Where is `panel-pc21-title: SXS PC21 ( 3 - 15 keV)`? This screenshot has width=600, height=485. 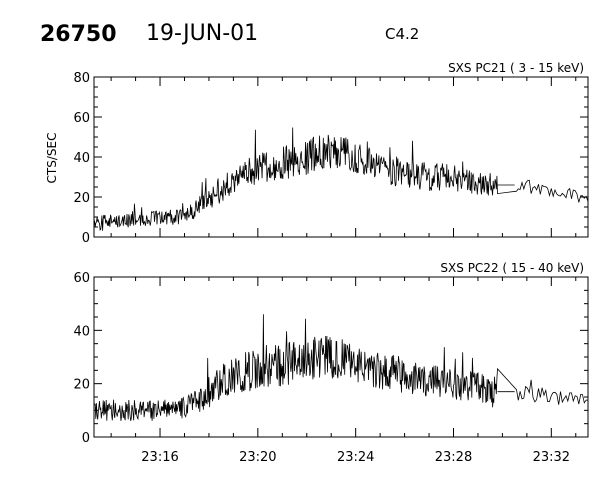 panel-pc21-title: SXS PC21 ( 3 - 15 keV) is located at coordinates (516, 68).